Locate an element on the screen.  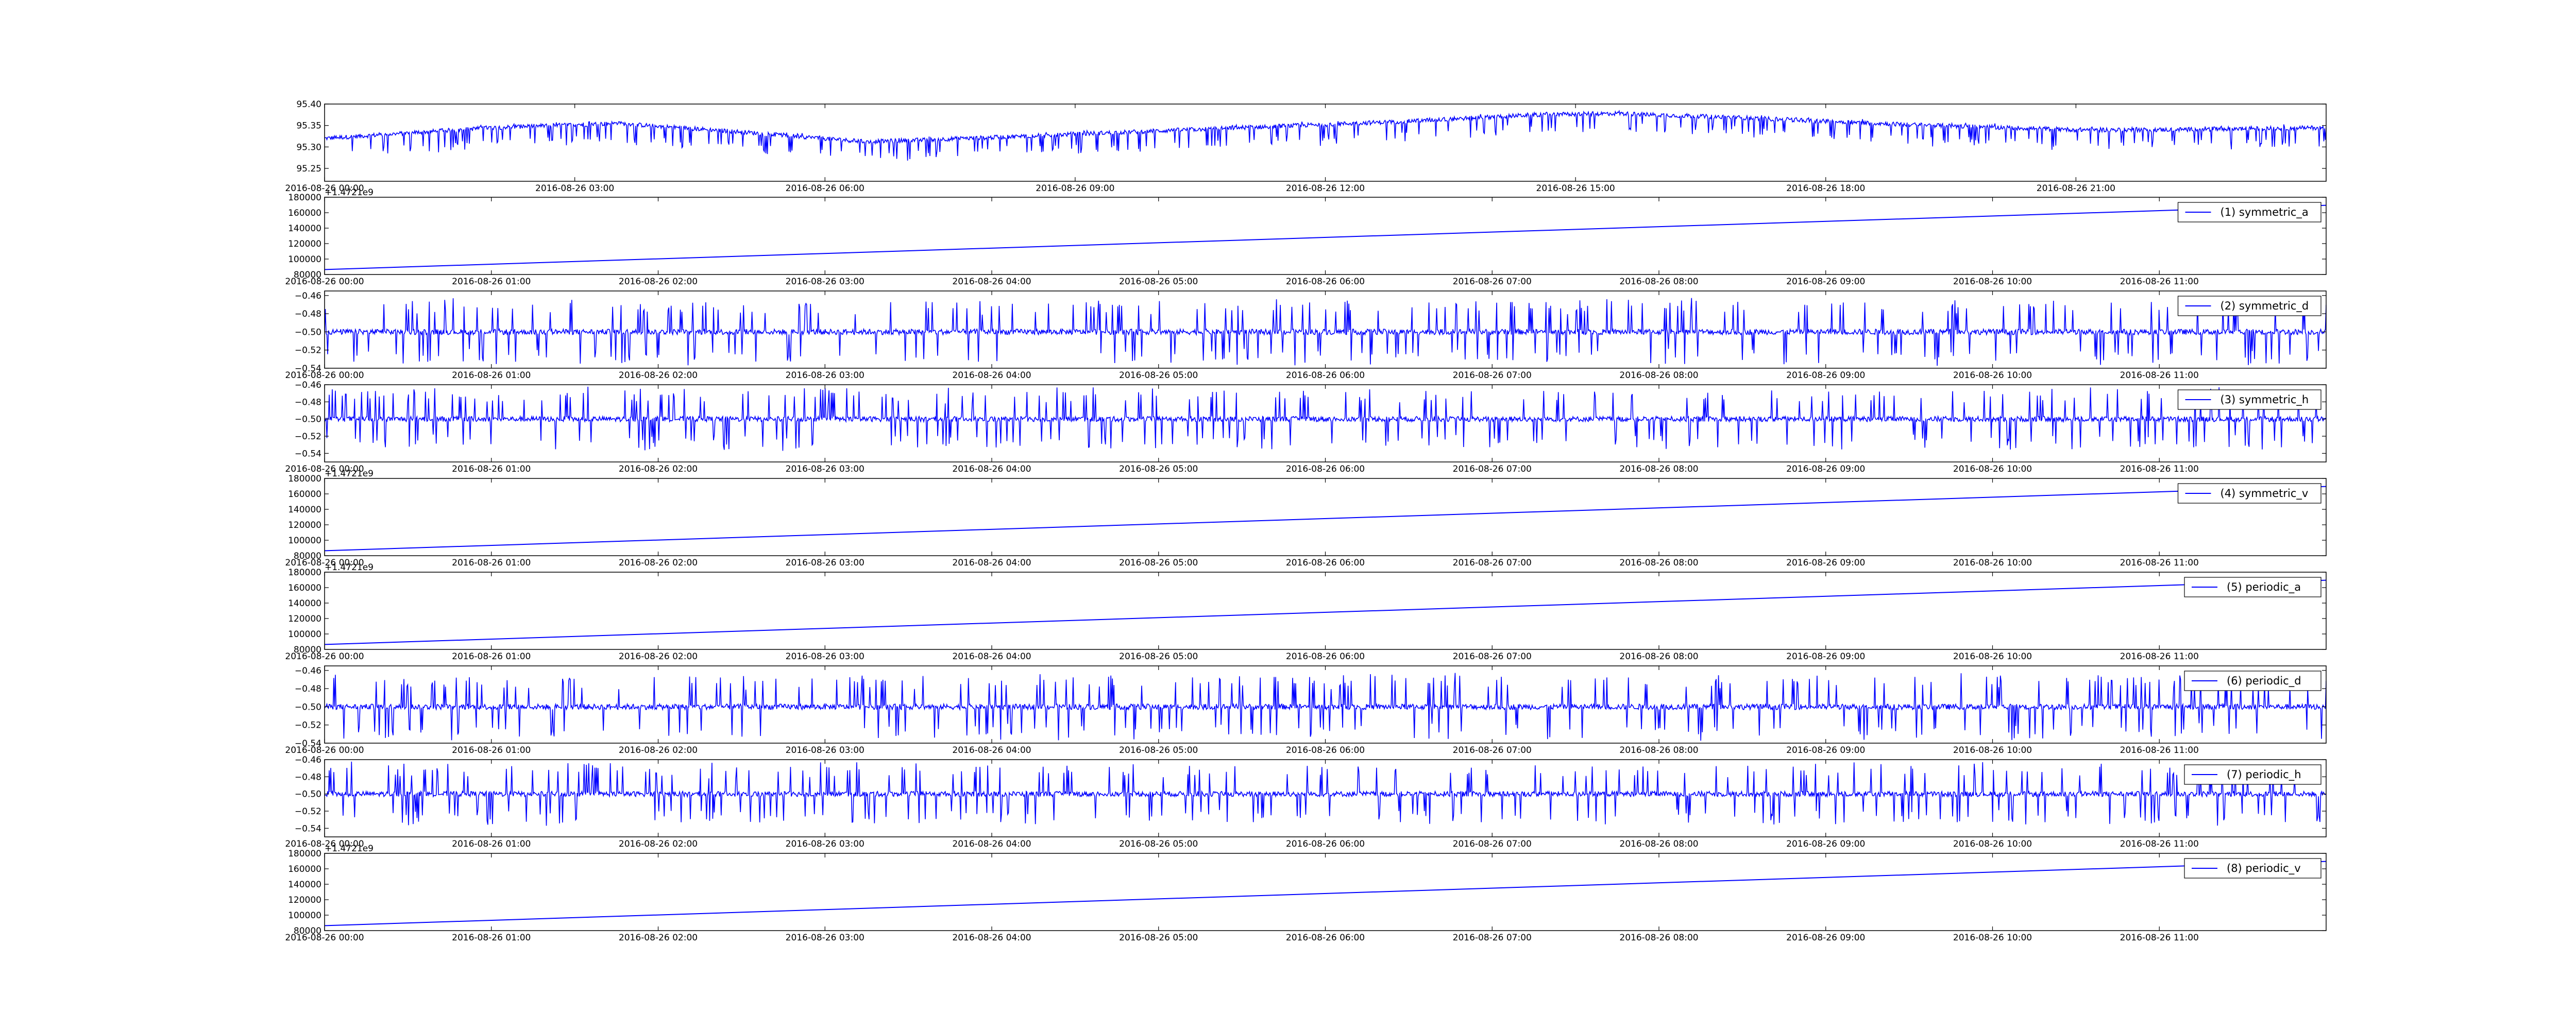
xtick-label-p8-11: 2016-08-26 11:00 is located at coordinates (2159, 938).